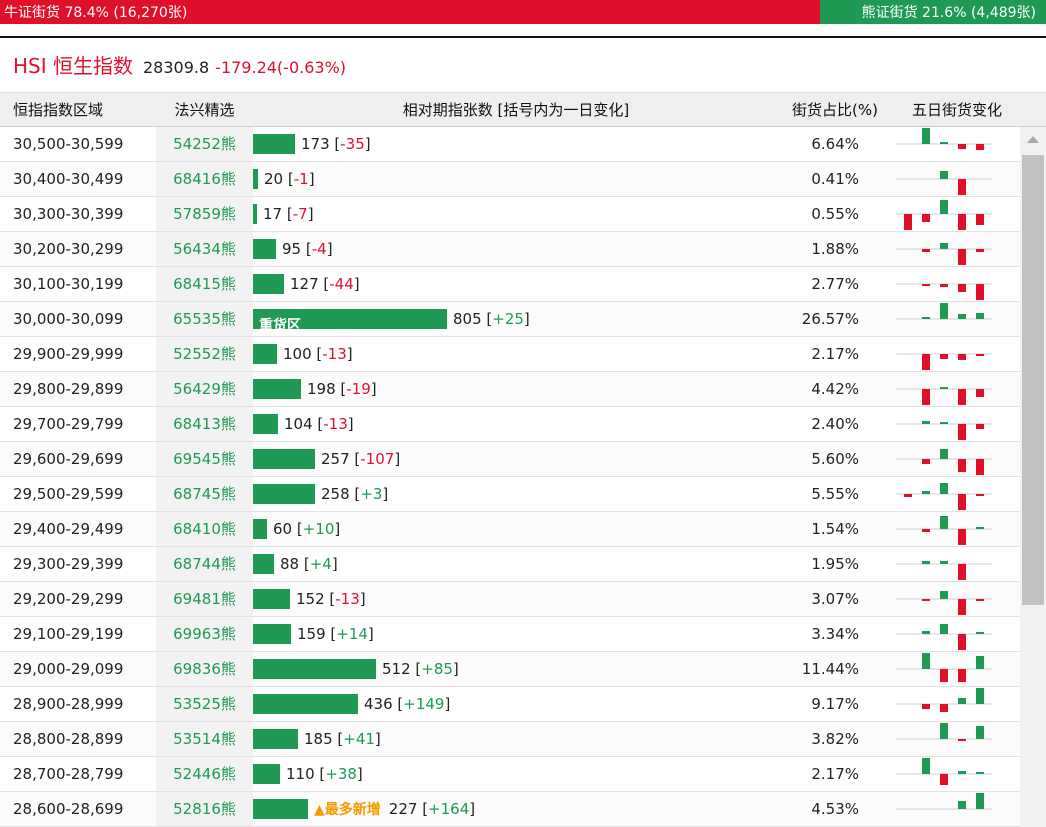 The height and width of the screenshot is (827, 1046). What do you see at coordinates (204, 774) in the screenshot?
I see `pick-link: 52446熊` at bounding box center [204, 774].